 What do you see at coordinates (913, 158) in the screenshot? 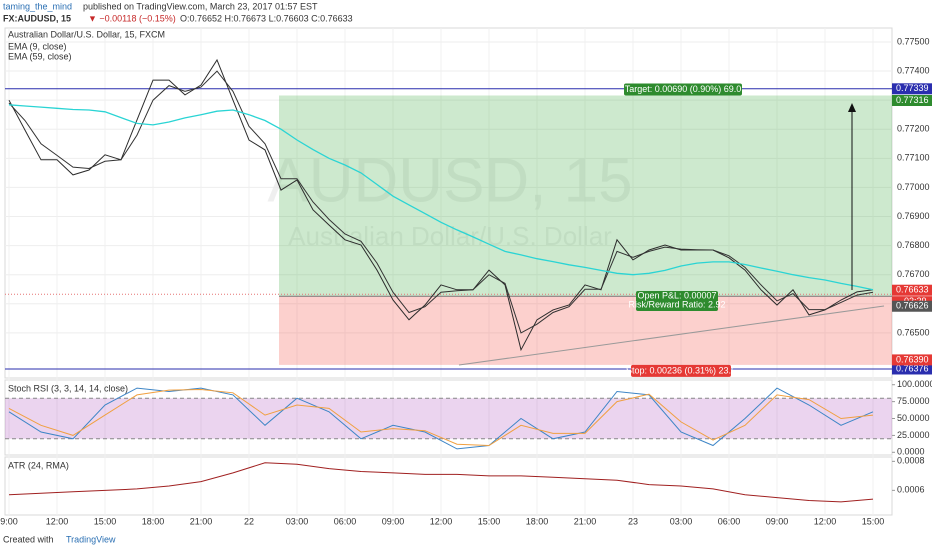
I see `y-tick-label: 0.77100` at bounding box center [913, 158].